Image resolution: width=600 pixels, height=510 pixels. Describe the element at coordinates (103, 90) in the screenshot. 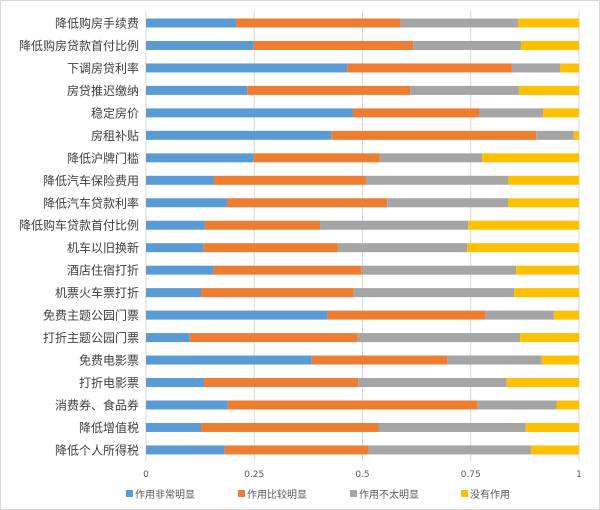

I see `category-label: 房贷推迟缴纳` at that location.